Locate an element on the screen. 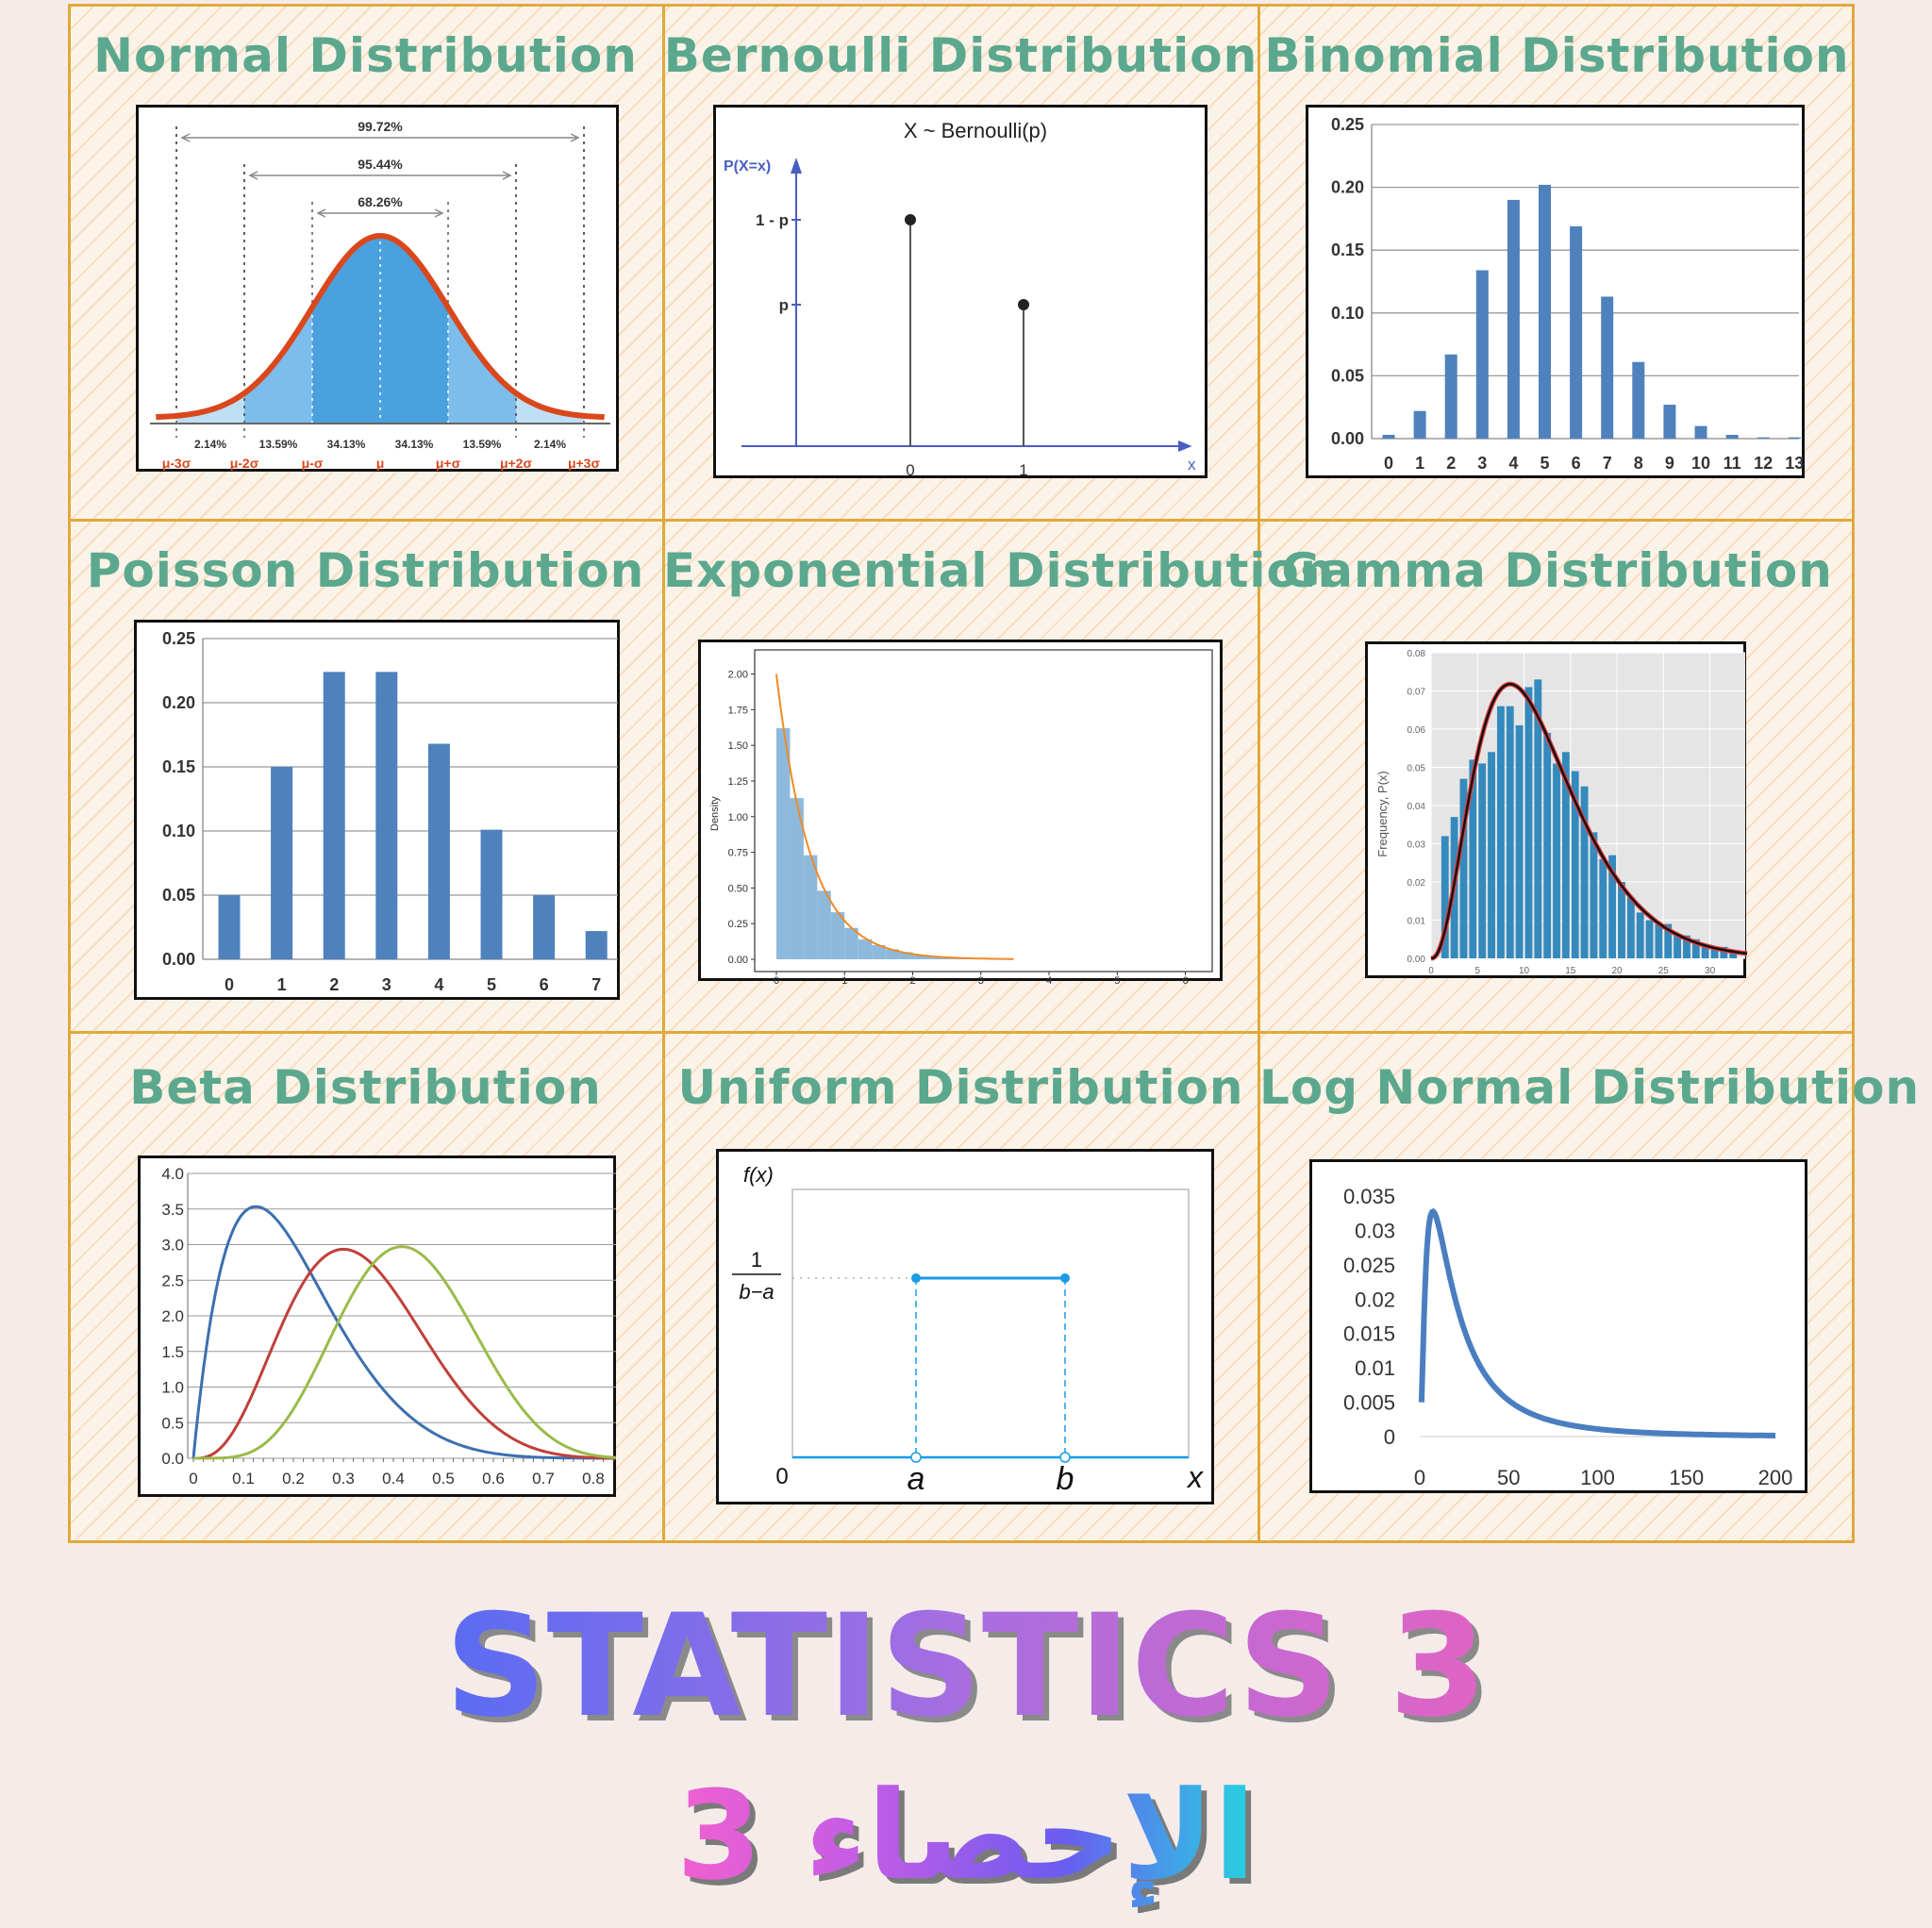  normal-area-fill is located at coordinates (380, 330).